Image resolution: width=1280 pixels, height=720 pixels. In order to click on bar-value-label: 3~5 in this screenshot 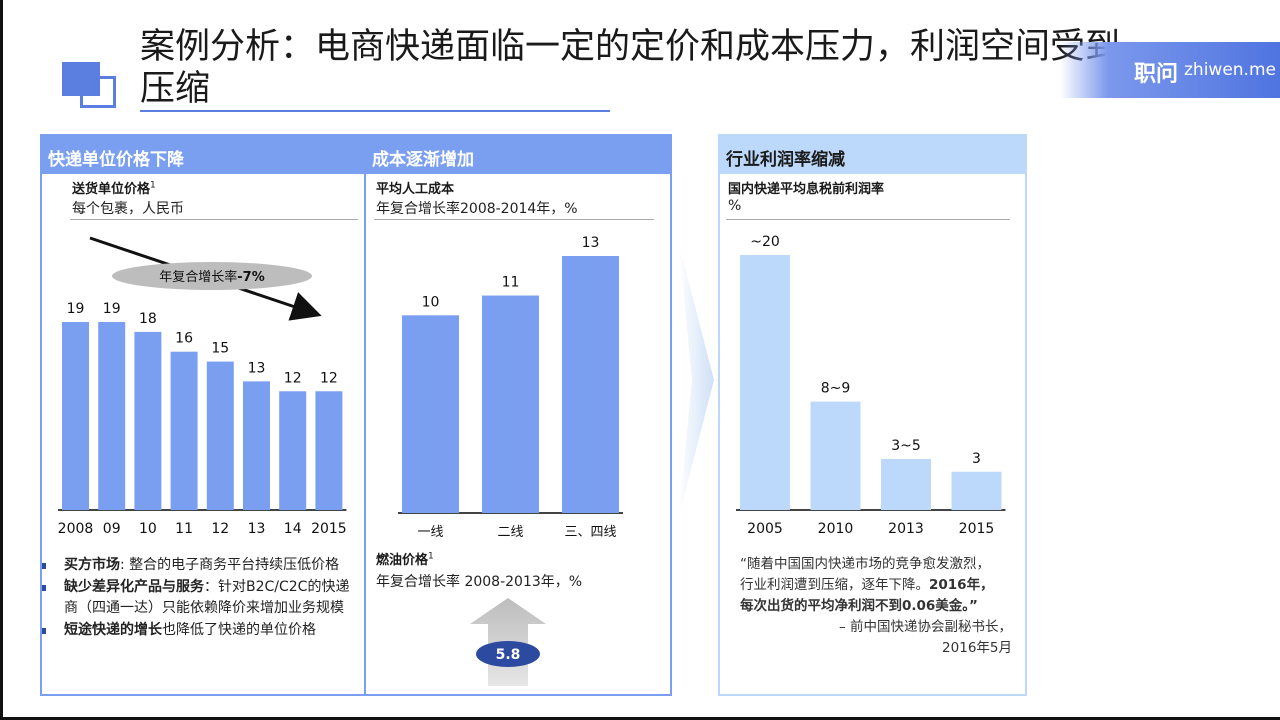, I will do `click(906, 446)`.